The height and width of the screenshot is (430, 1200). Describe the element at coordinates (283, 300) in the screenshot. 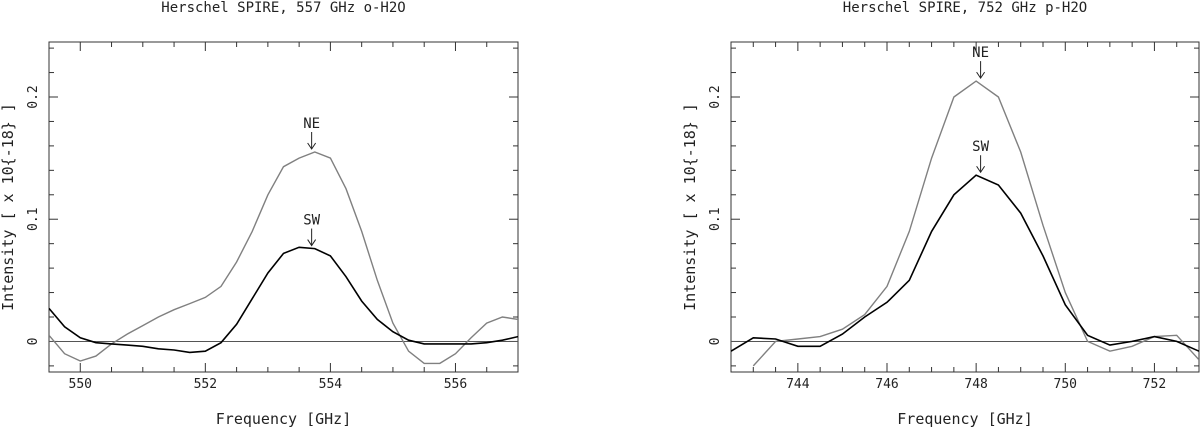

I see `series-line-sw` at that location.